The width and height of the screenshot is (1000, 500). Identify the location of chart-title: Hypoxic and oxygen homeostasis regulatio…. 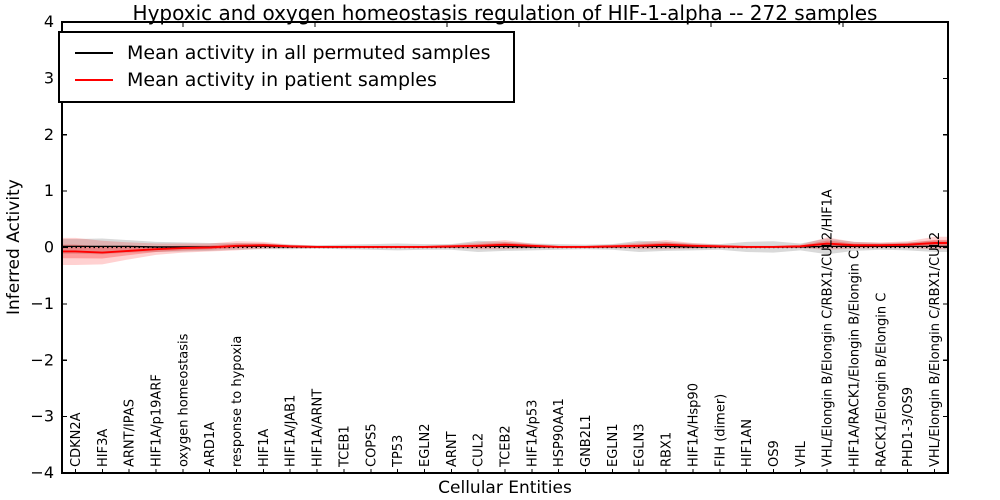
(505, 13).